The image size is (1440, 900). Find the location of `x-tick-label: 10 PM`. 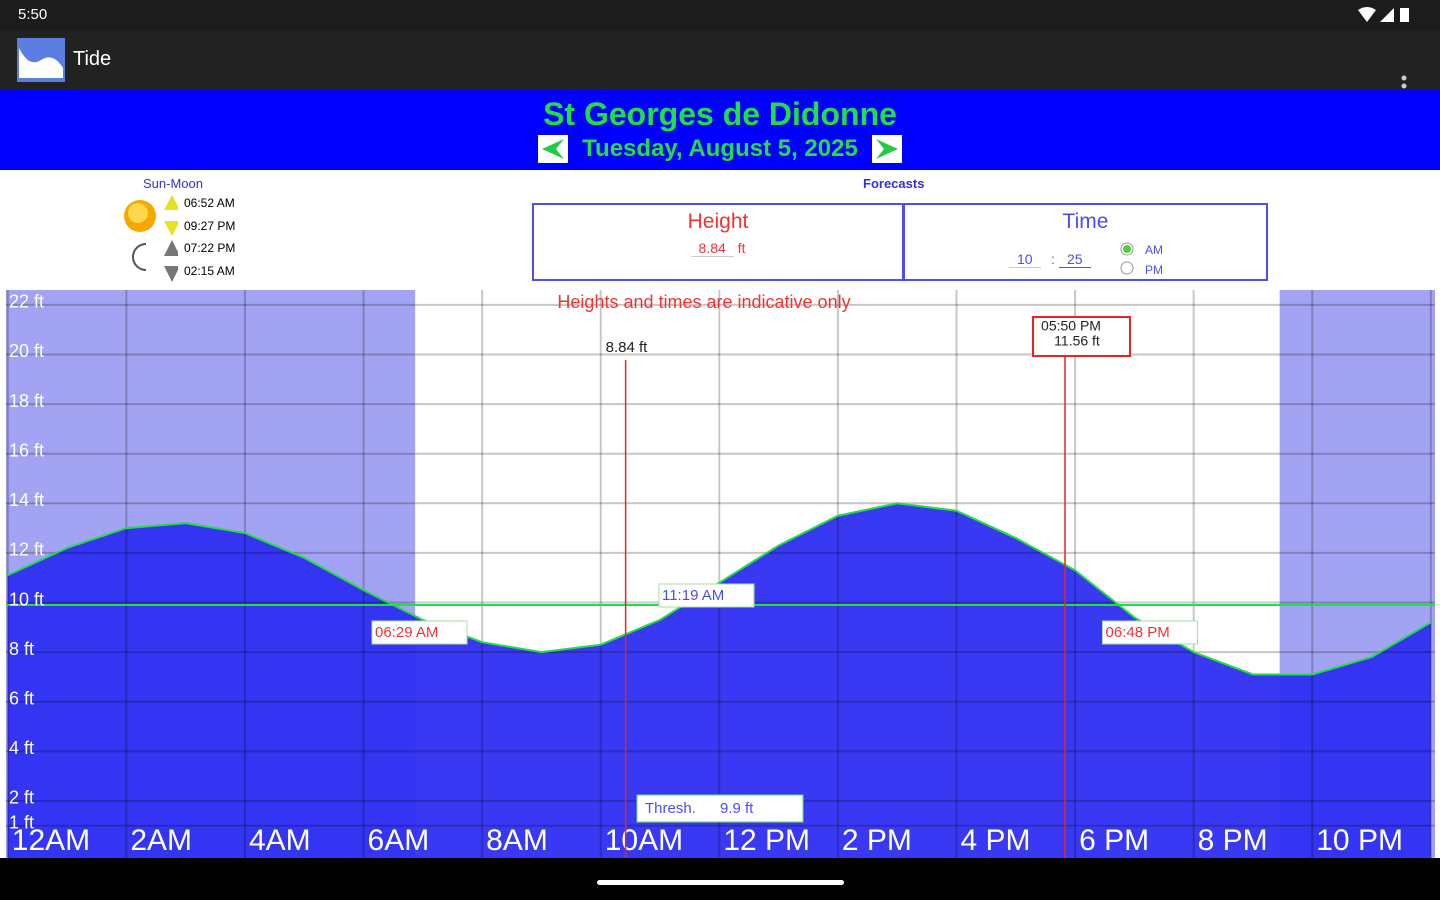

x-tick-label: 10 PM is located at coordinates (1359, 840).